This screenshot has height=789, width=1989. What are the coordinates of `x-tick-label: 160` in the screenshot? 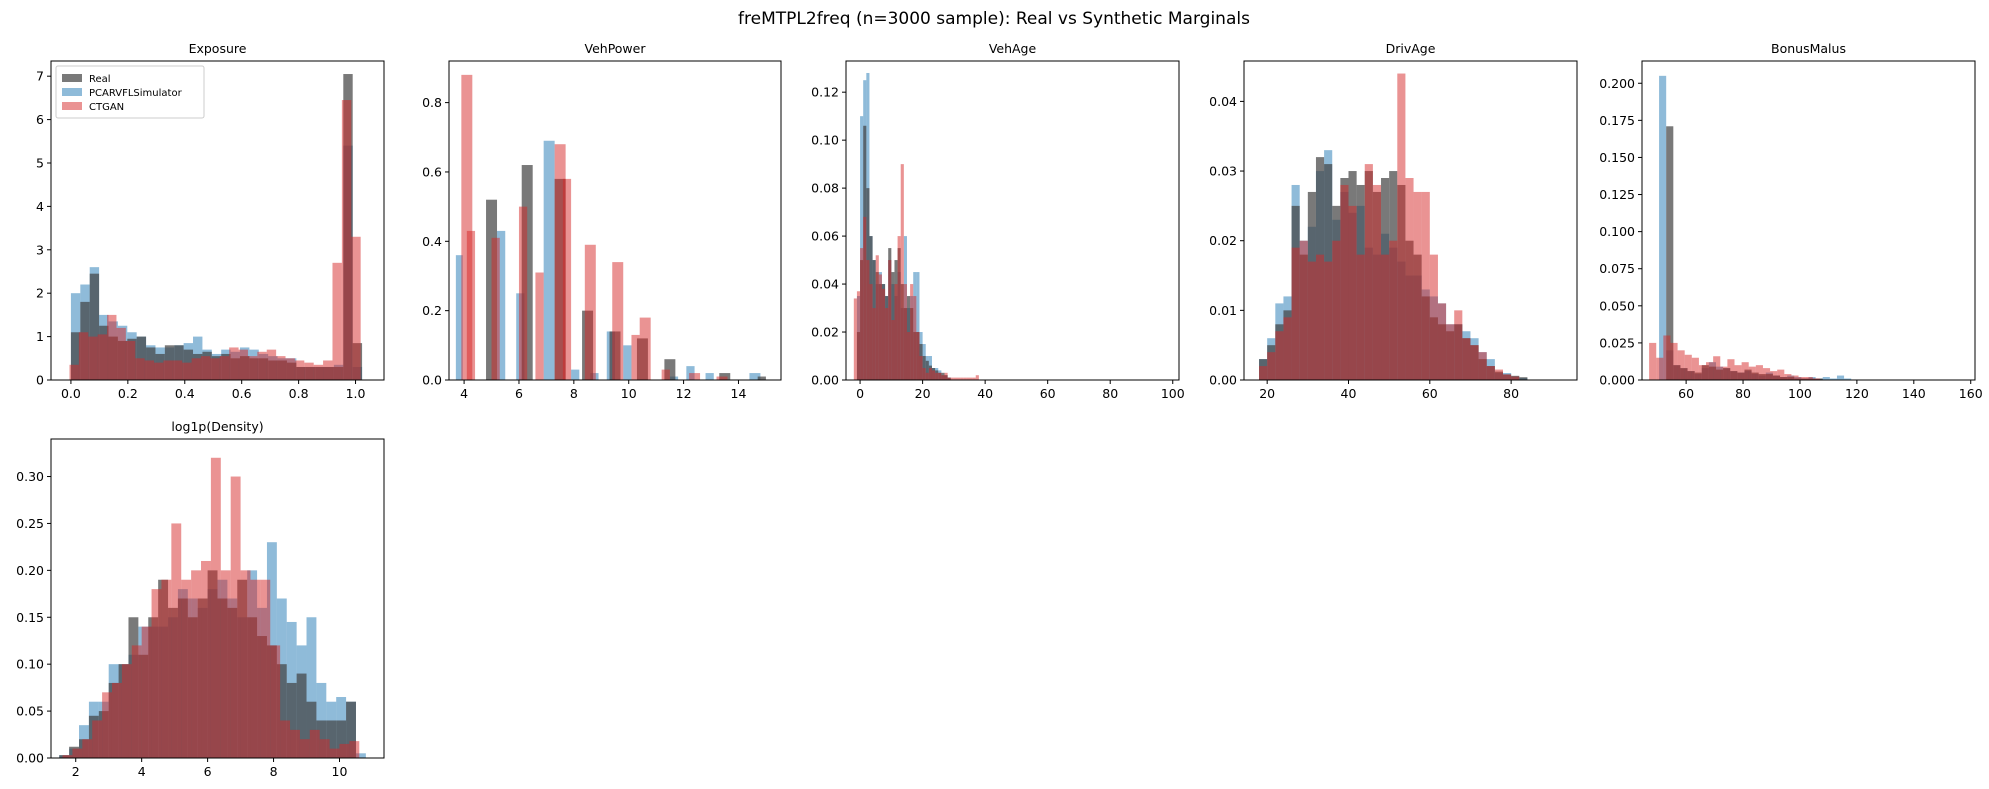 It's located at (1971, 393).